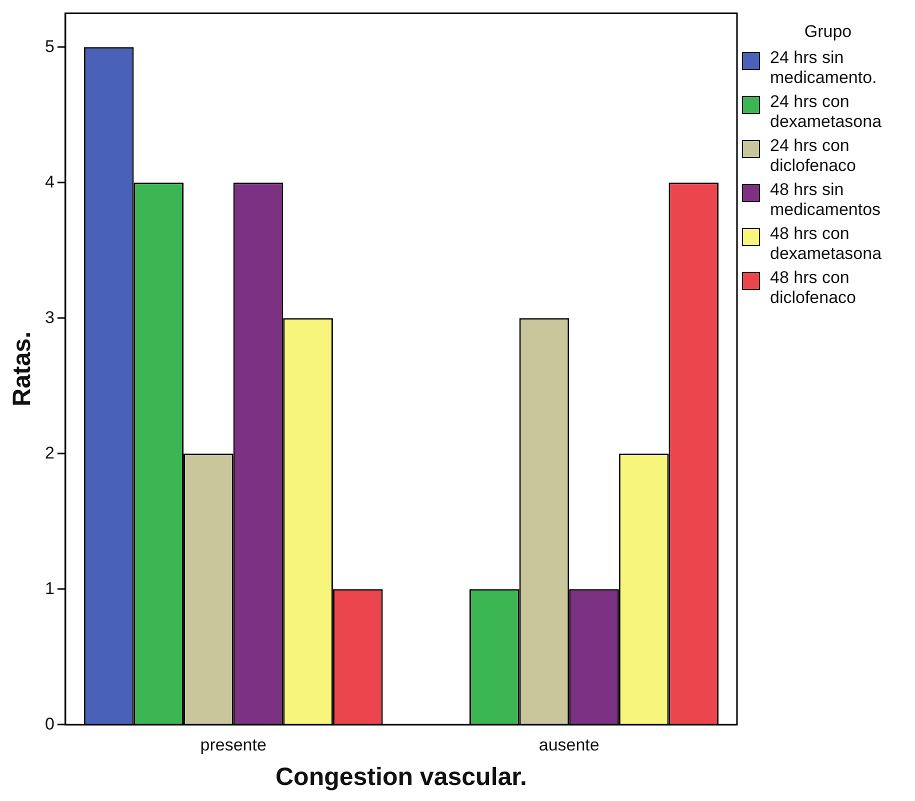  What do you see at coordinates (814, 156) in the screenshot?
I see `legend-label: 24 hrs con diclofenaco` at bounding box center [814, 156].